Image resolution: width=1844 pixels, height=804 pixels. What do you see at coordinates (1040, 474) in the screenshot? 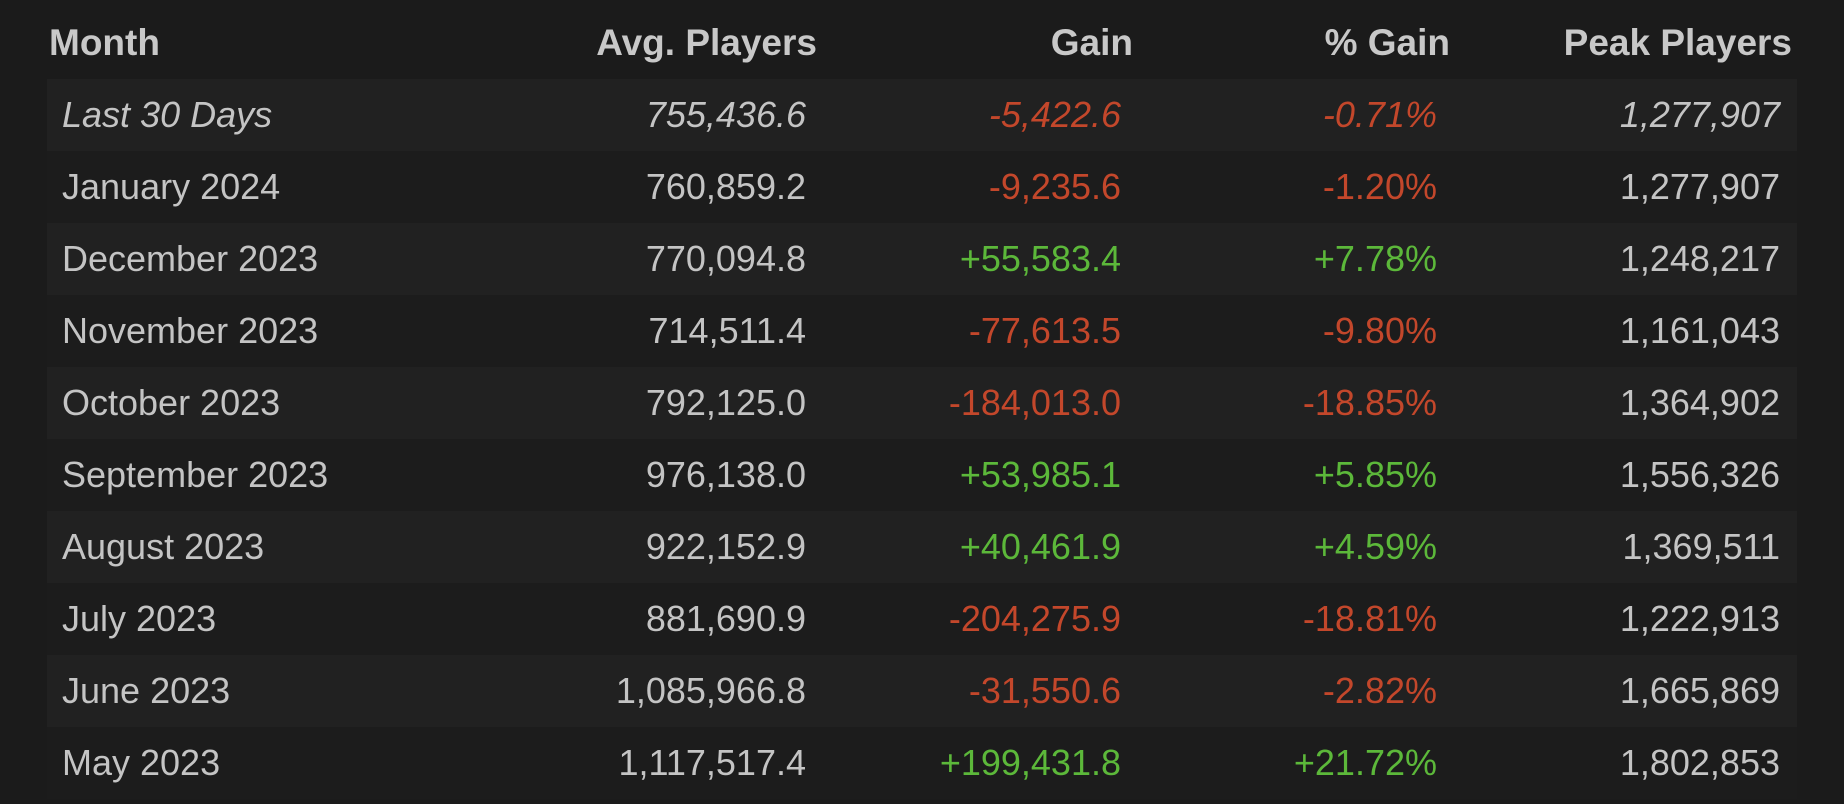
I see `cell-gain: +53,985.1` at bounding box center [1040, 474].